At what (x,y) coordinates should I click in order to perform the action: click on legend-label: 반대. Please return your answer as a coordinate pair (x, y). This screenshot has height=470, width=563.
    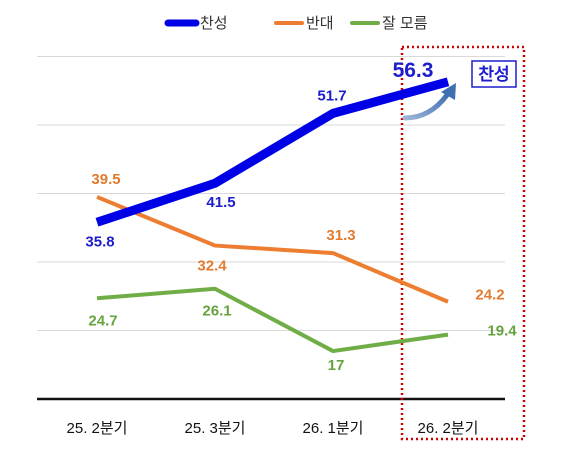
    Looking at the image, I should click on (320, 23).